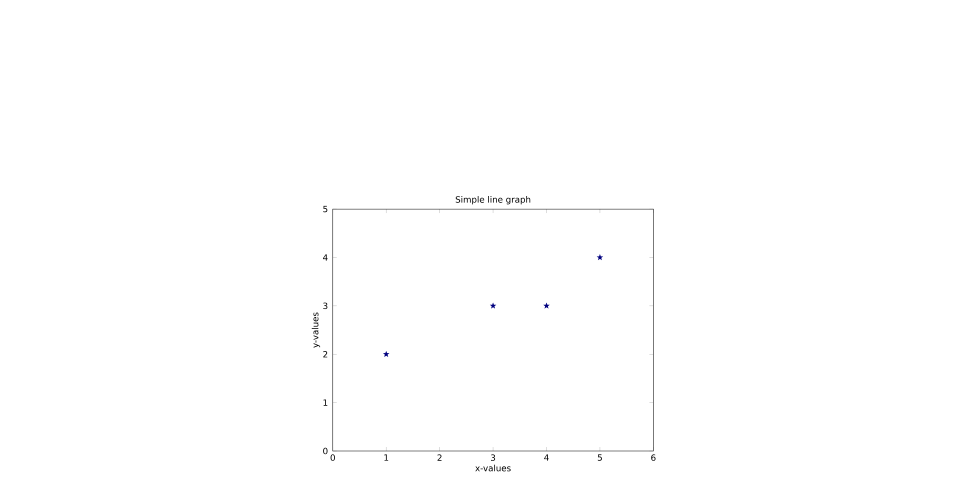 This screenshot has height=487, width=964. What do you see at coordinates (546, 457) in the screenshot?
I see `x-tick-label: 4` at bounding box center [546, 457].